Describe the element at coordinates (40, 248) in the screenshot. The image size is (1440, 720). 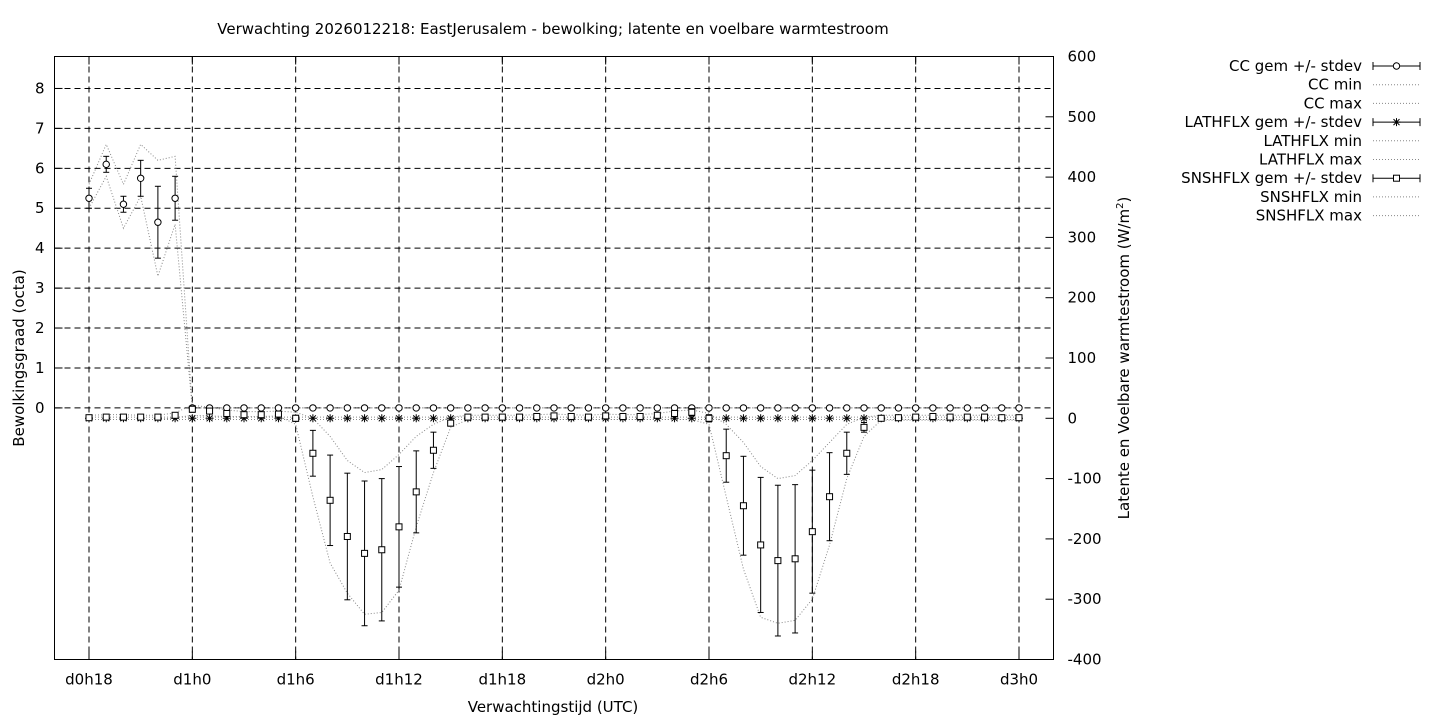
I see `y-tick-label: 4` at that location.